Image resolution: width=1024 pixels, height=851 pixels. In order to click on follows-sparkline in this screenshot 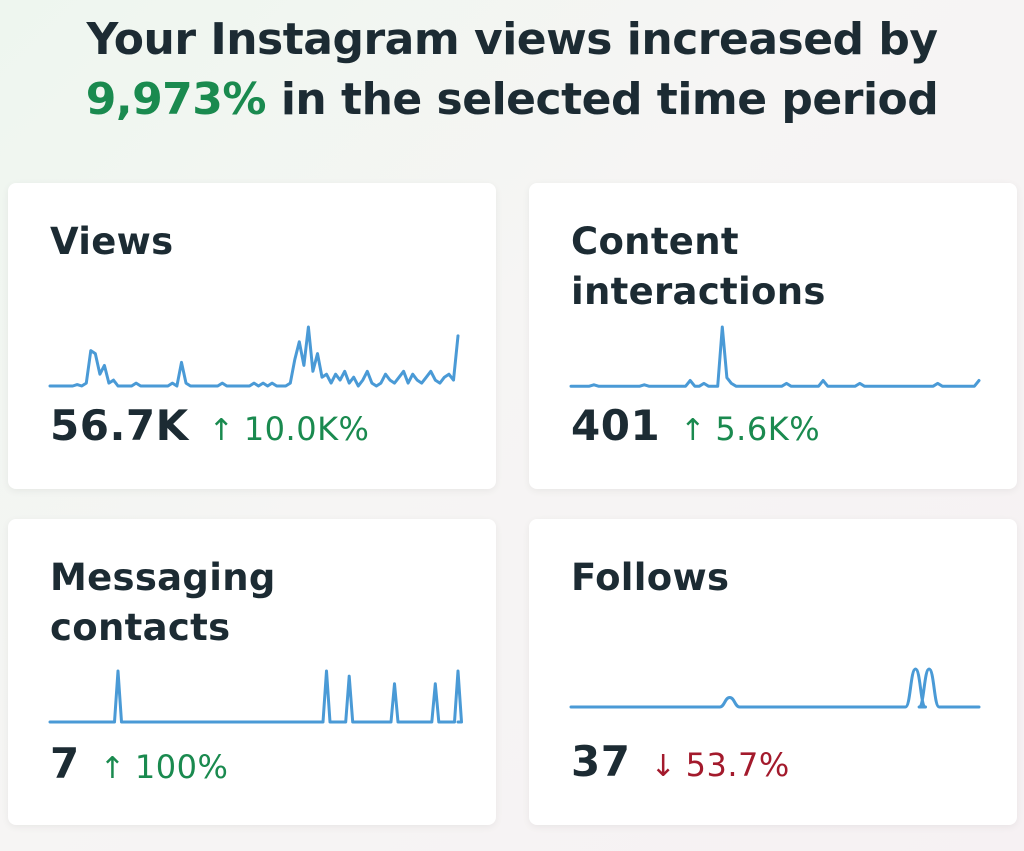, I will do `click(775, 688)`.